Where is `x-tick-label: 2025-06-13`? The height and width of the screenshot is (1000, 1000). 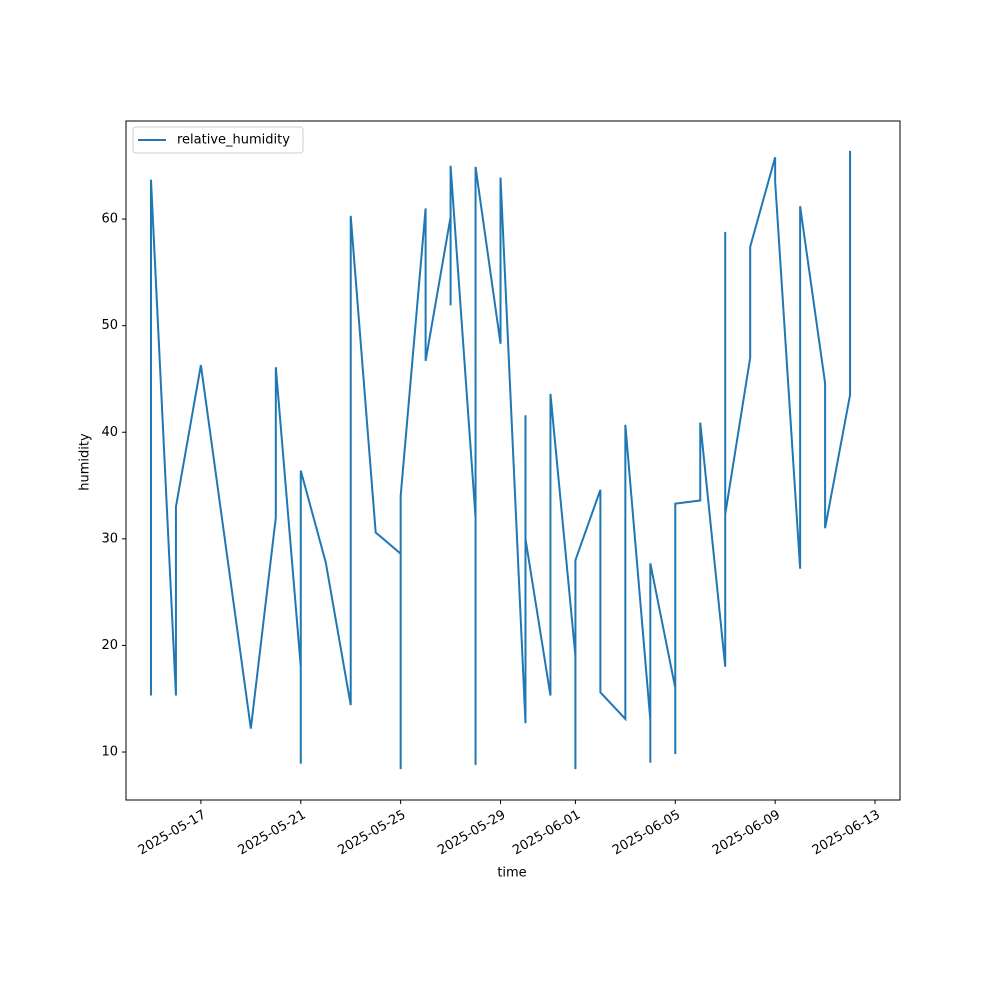 x-tick-label: 2025-06-13 is located at coordinates (846, 833).